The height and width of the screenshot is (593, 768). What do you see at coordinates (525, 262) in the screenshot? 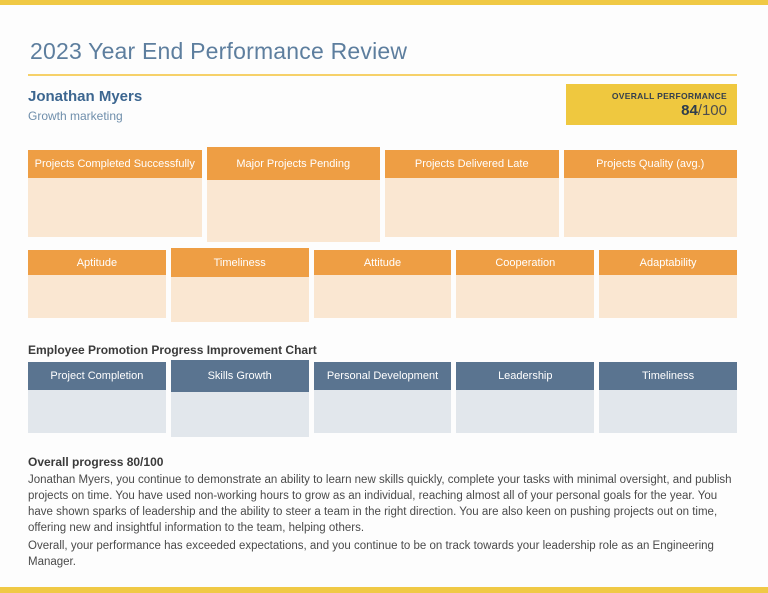
I see `column-header-cooperation: Cooperation` at bounding box center [525, 262].